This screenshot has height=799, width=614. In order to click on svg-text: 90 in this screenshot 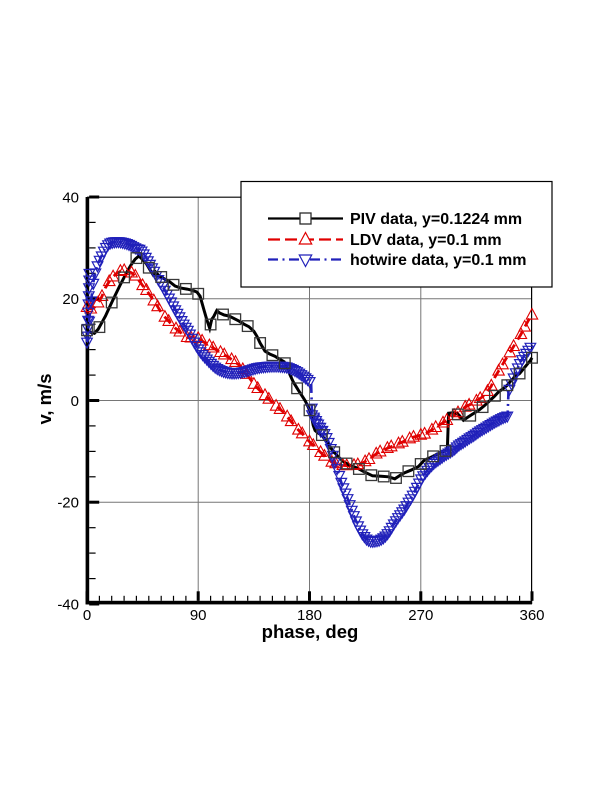, I will do `click(198, 615)`.